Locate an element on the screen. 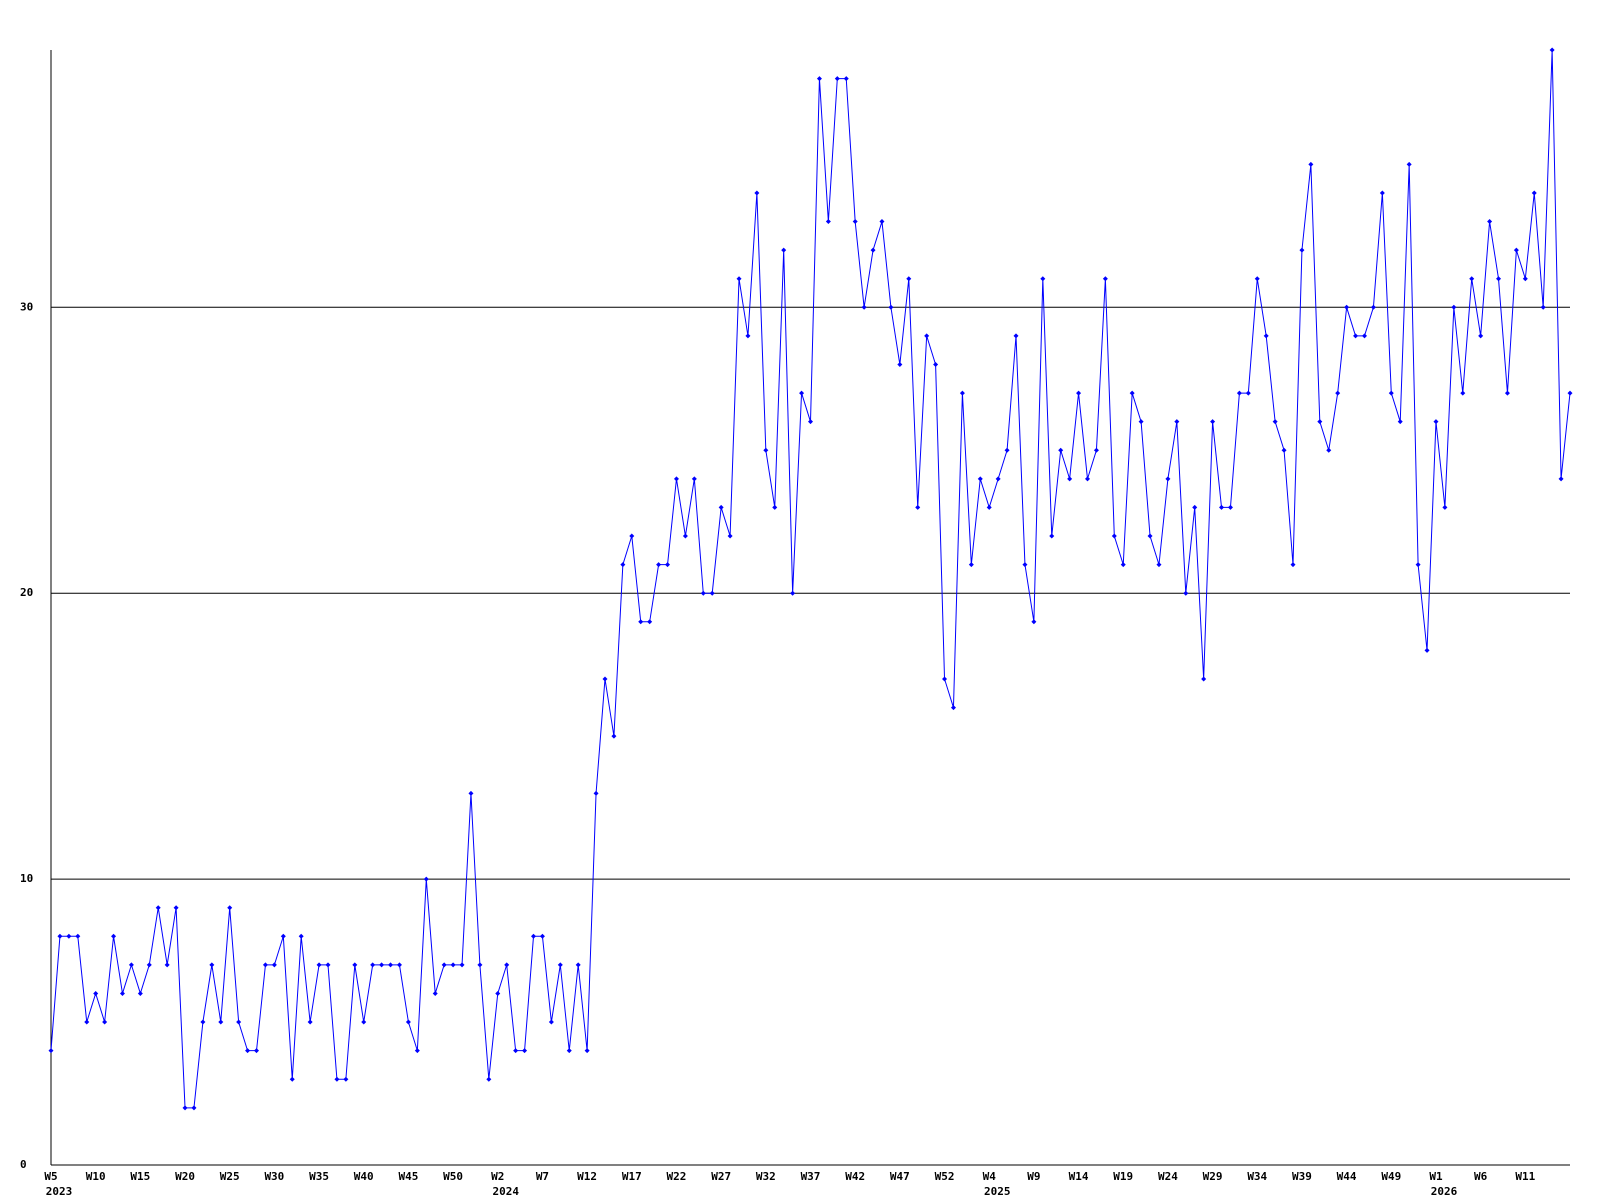 Image resolution: width=1600 pixels, height=1200 pixels. y-tick-label: 30 is located at coordinates (26, 306).